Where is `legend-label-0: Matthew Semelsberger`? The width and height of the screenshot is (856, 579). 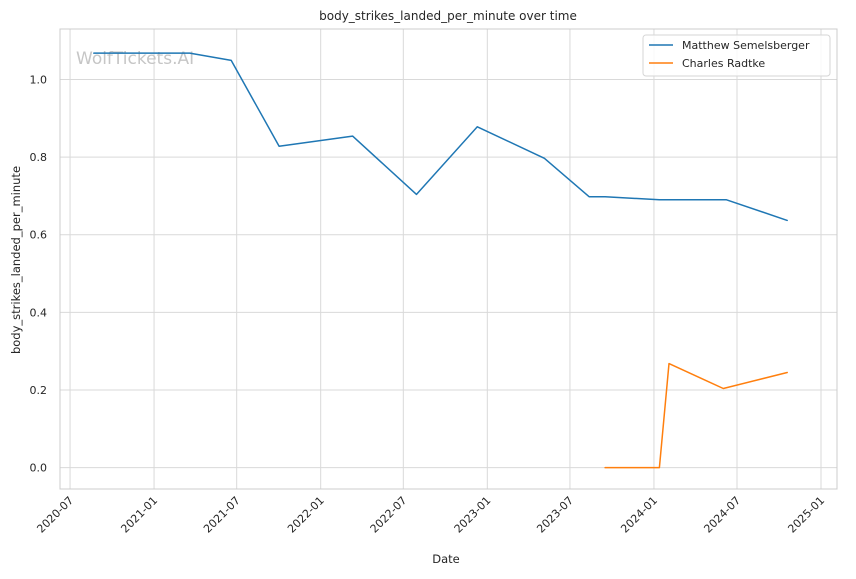
legend-label-0: Matthew Semelsberger is located at coordinates (746, 45).